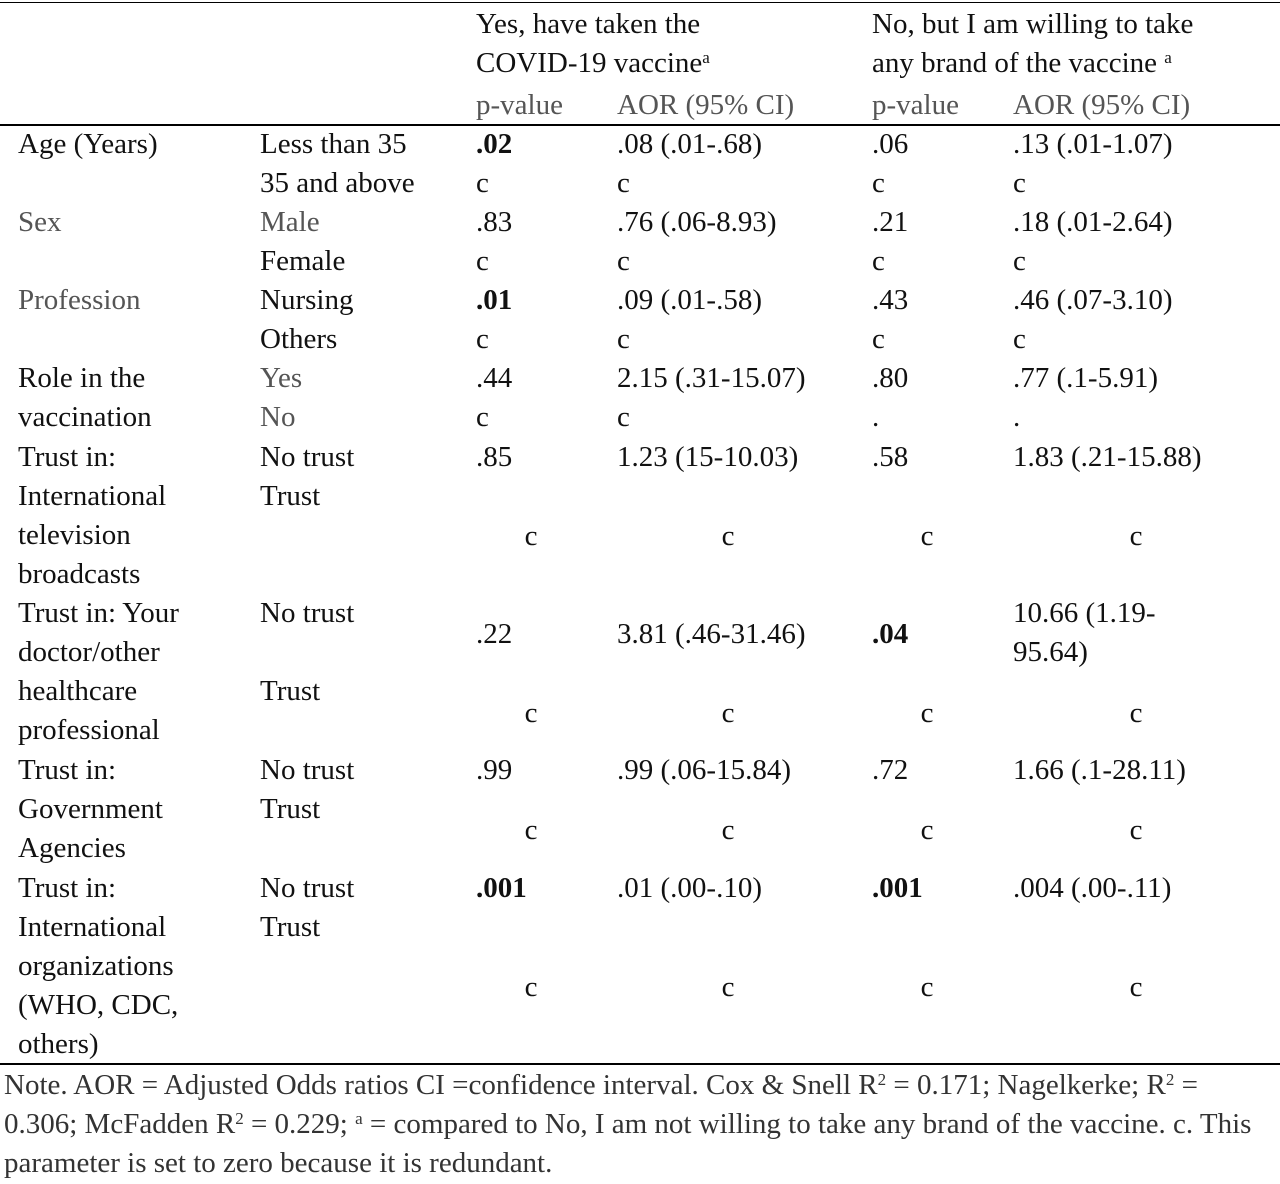 Image resolution: width=1280 pixels, height=1184 pixels. I want to click on row-profession-ref-p1: c, so click(482, 339).